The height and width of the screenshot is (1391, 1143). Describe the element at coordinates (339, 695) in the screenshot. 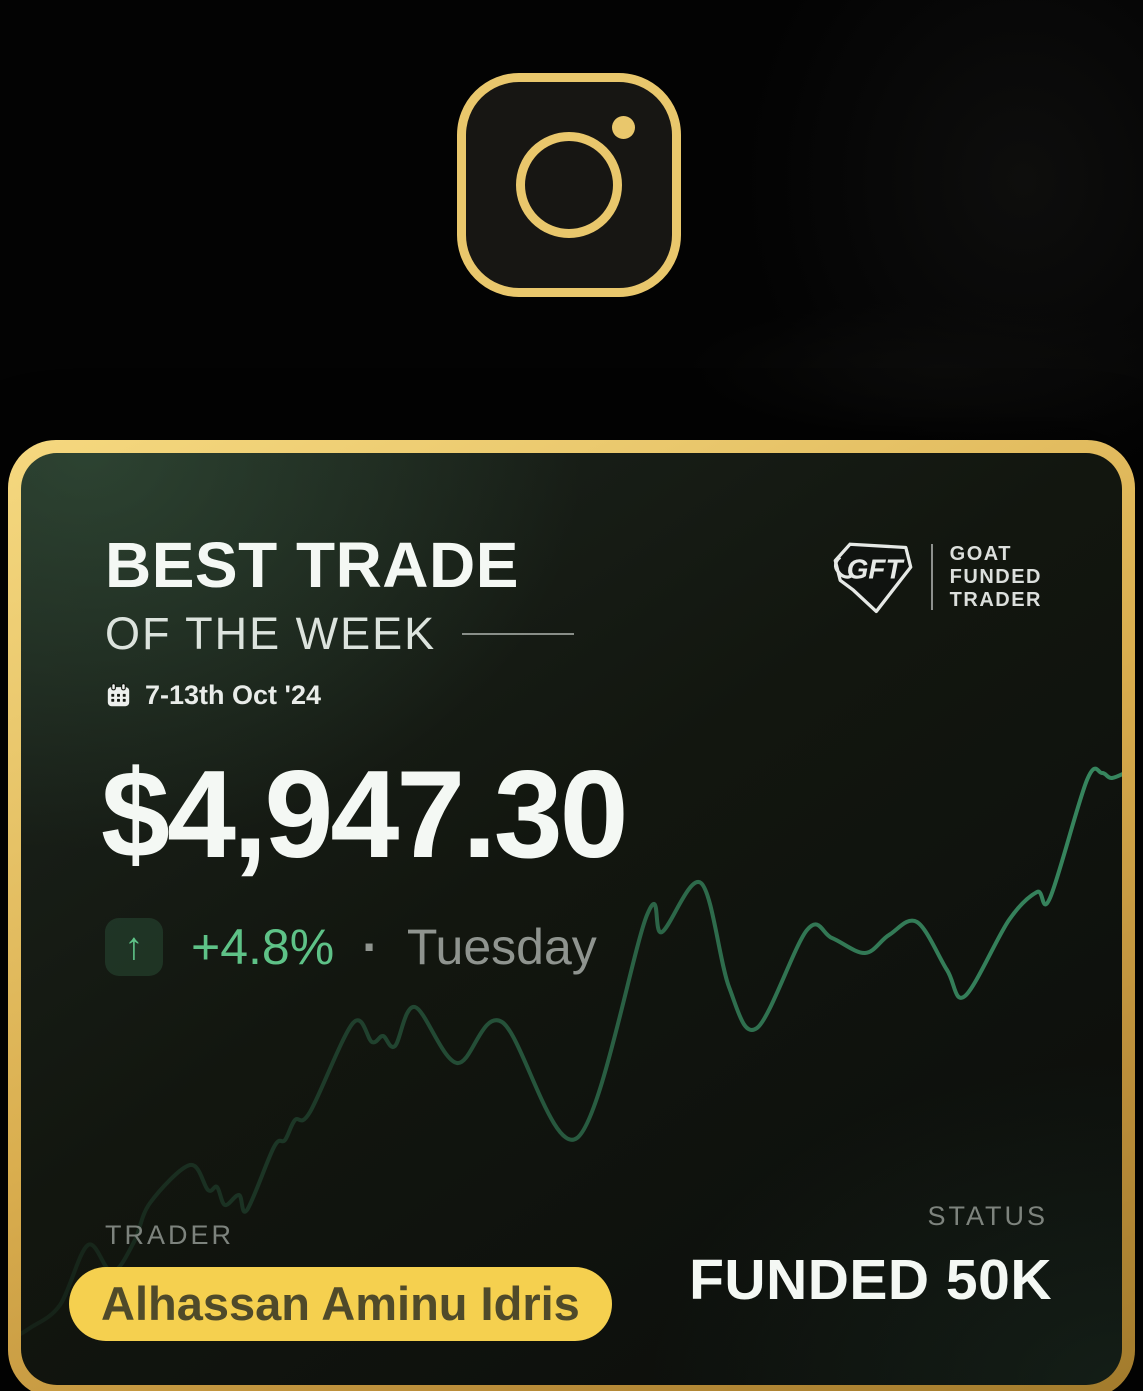

I see `date-row: 7-13th Oct '24` at that location.